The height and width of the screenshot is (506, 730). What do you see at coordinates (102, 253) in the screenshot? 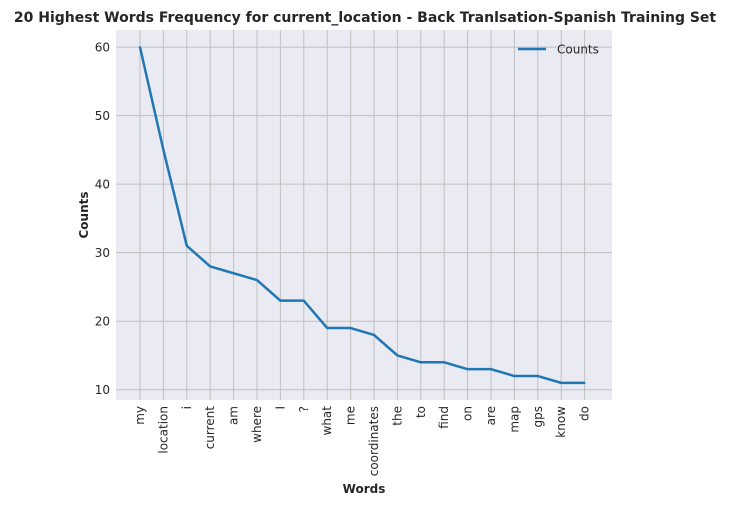
I see `y-tick-label: 30` at bounding box center [102, 253].